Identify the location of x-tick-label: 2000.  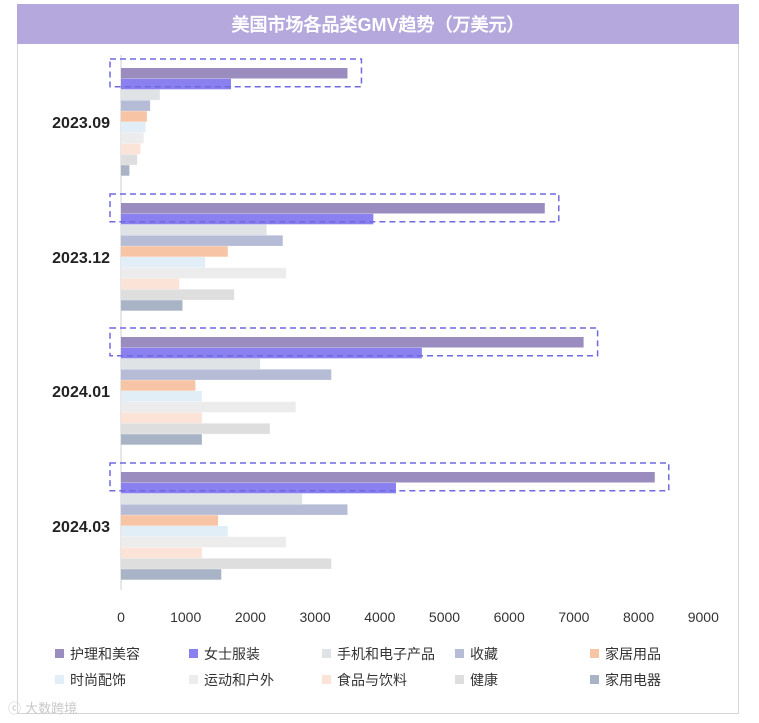
(250, 617).